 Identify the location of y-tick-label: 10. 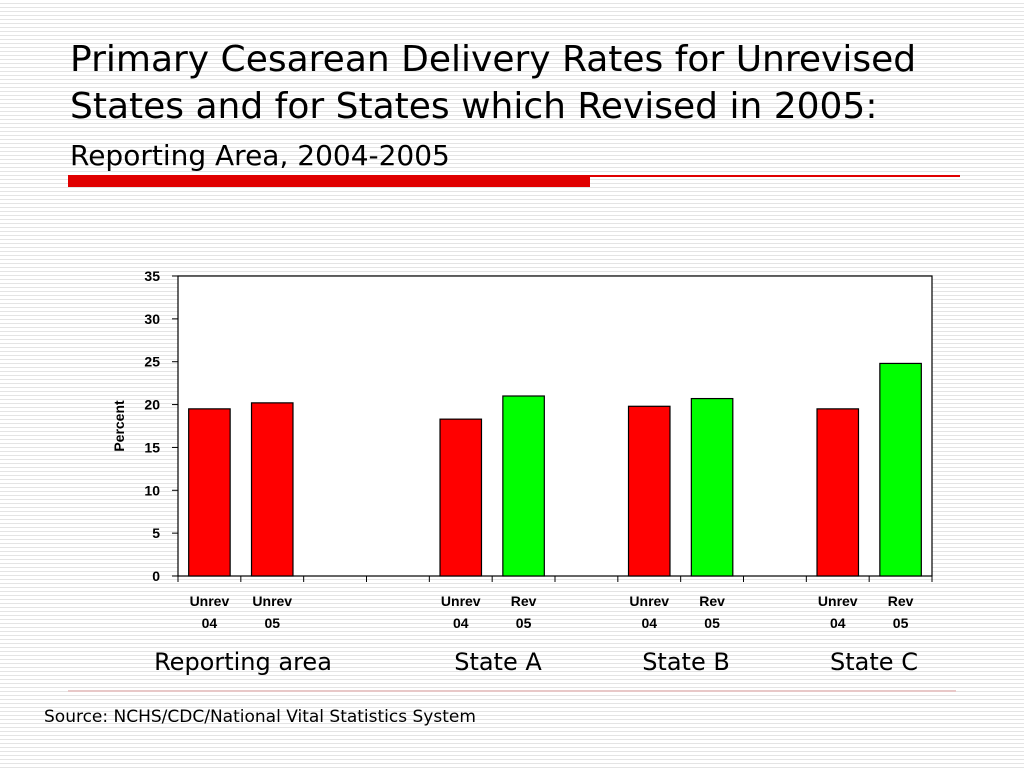
(152, 490).